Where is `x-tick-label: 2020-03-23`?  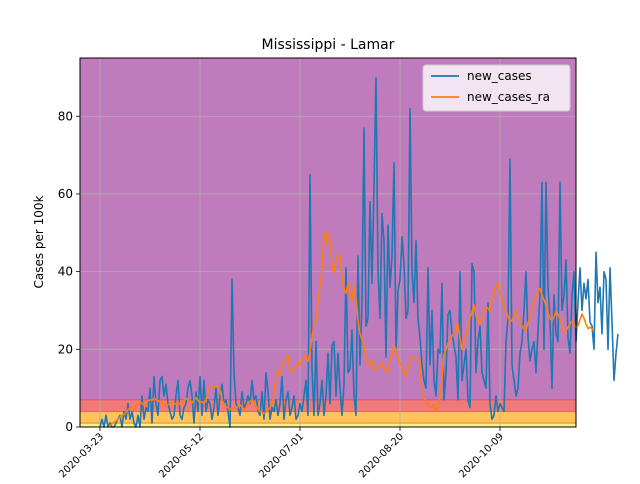
x-tick-label: 2020-03-23 is located at coordinates (81, 455).